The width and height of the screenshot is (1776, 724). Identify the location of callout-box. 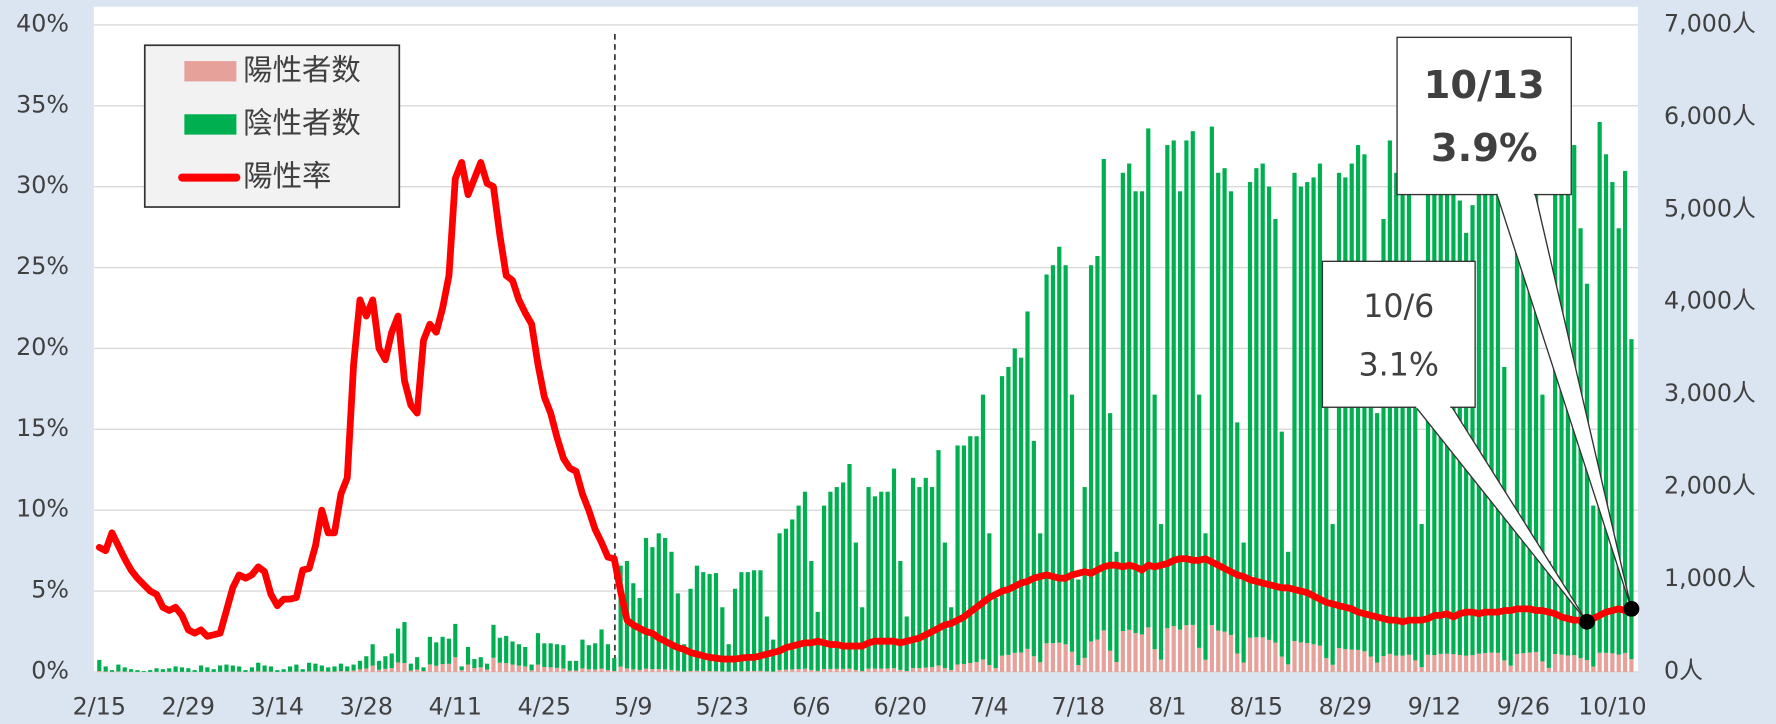
(1484, 116).